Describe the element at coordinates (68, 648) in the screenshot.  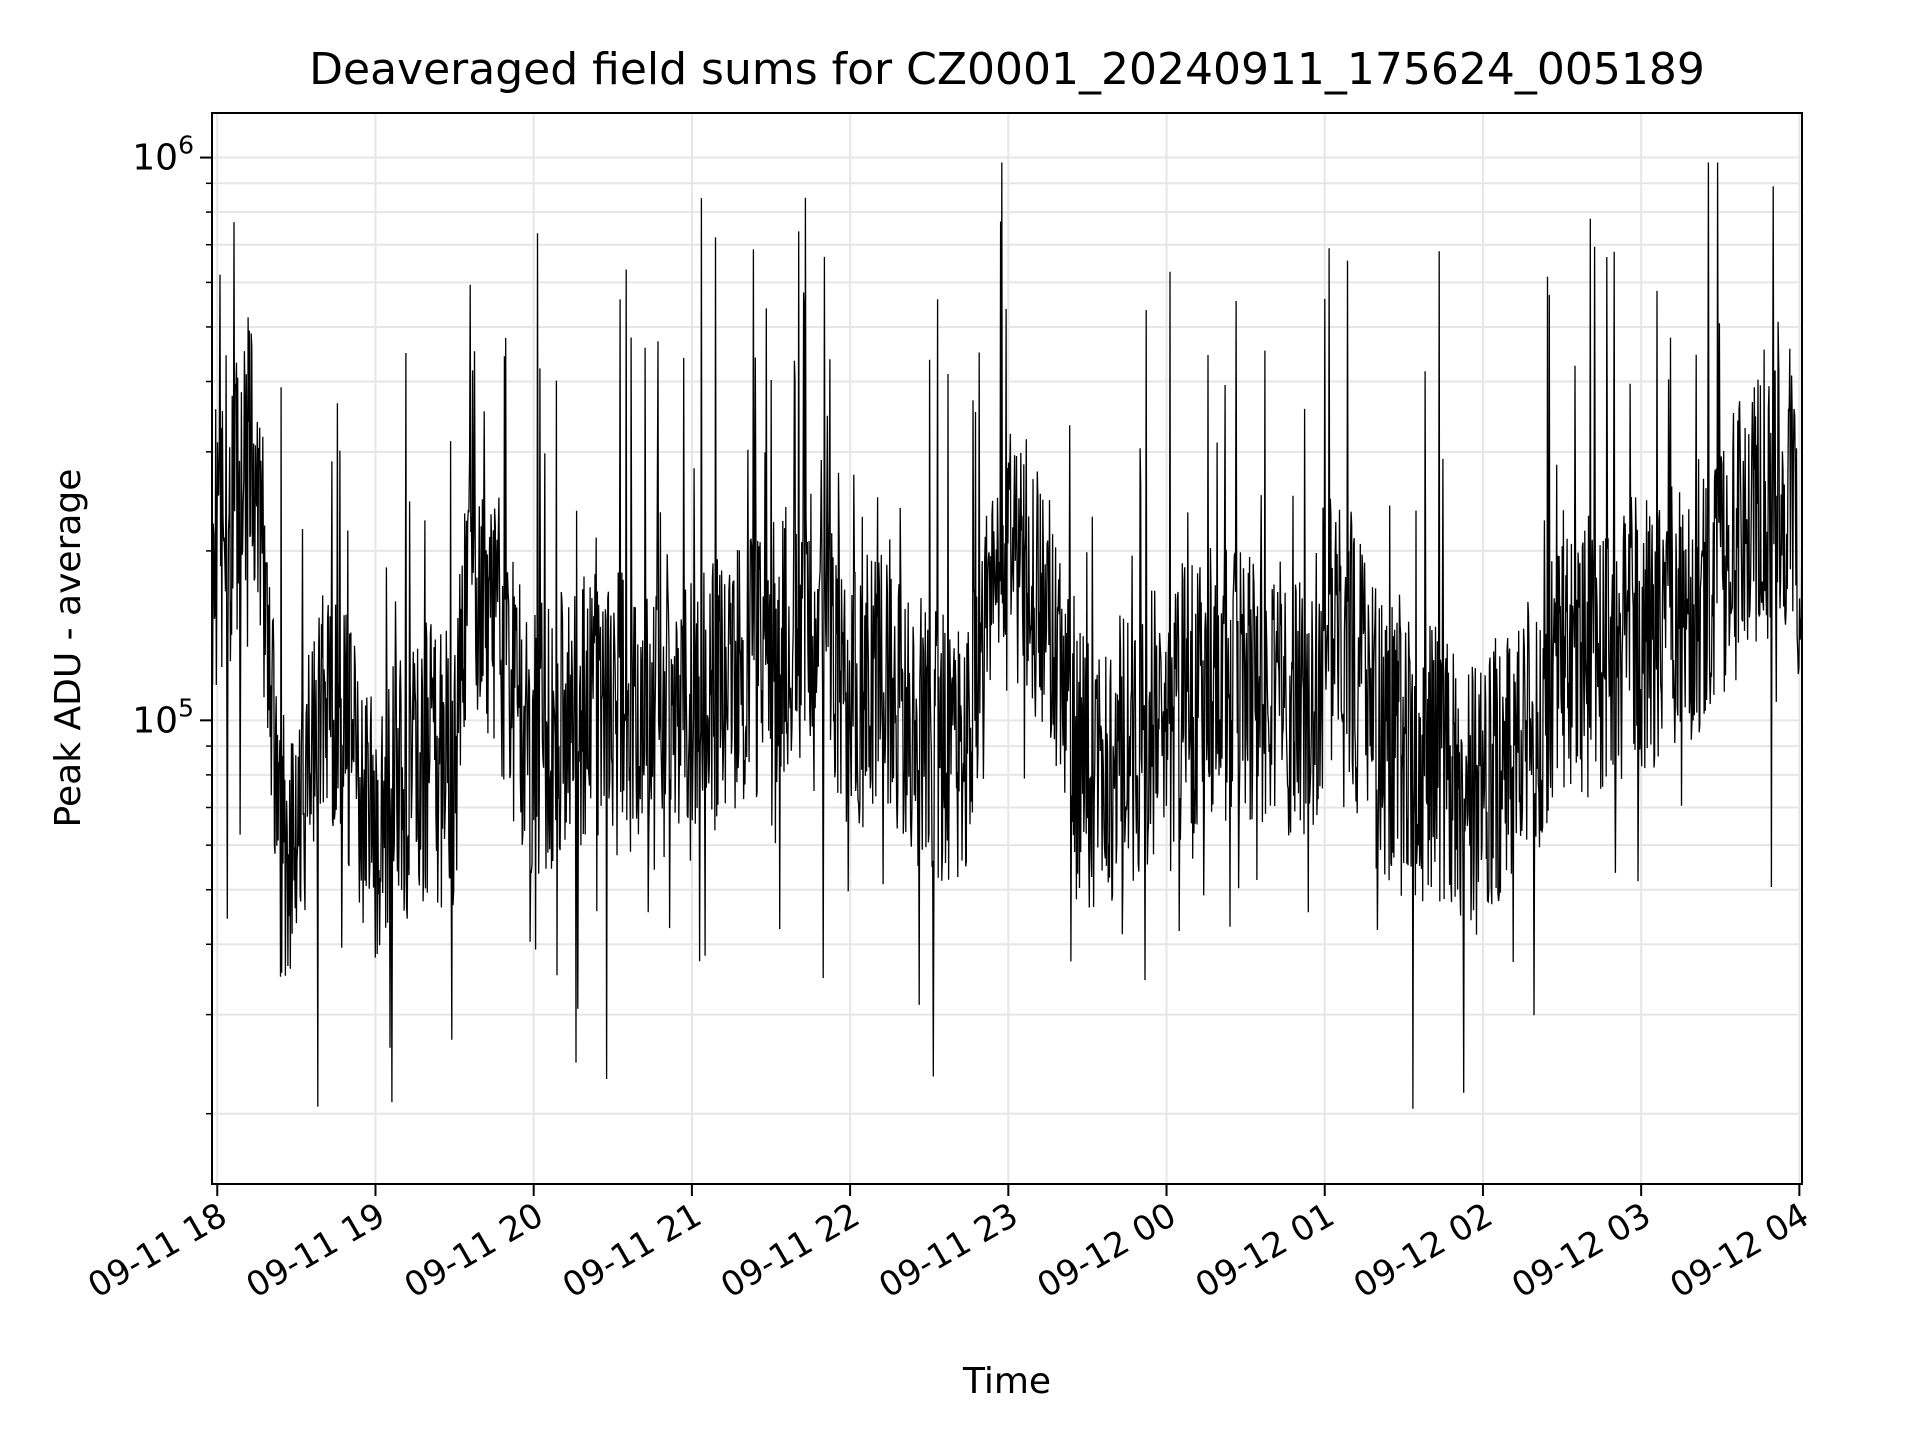
I see `y-axis-label: Peak ADU - average` at that location.